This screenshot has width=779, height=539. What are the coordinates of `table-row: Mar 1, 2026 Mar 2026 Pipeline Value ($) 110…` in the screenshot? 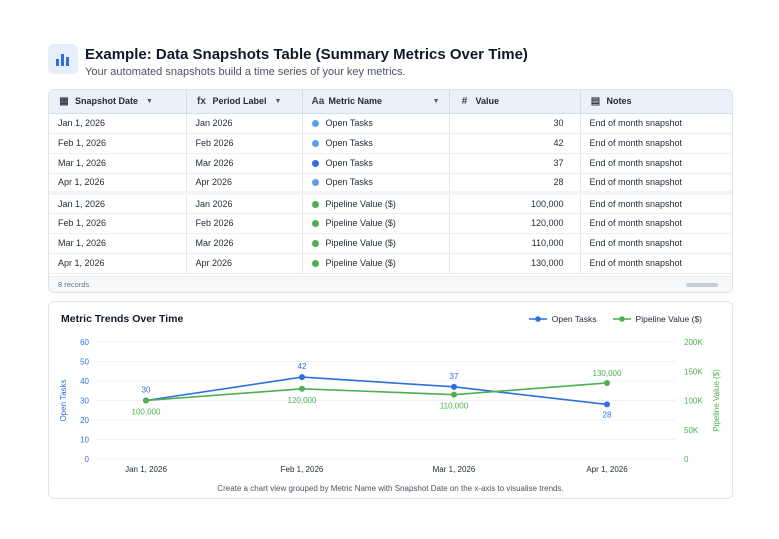 It's located at (390, 243).